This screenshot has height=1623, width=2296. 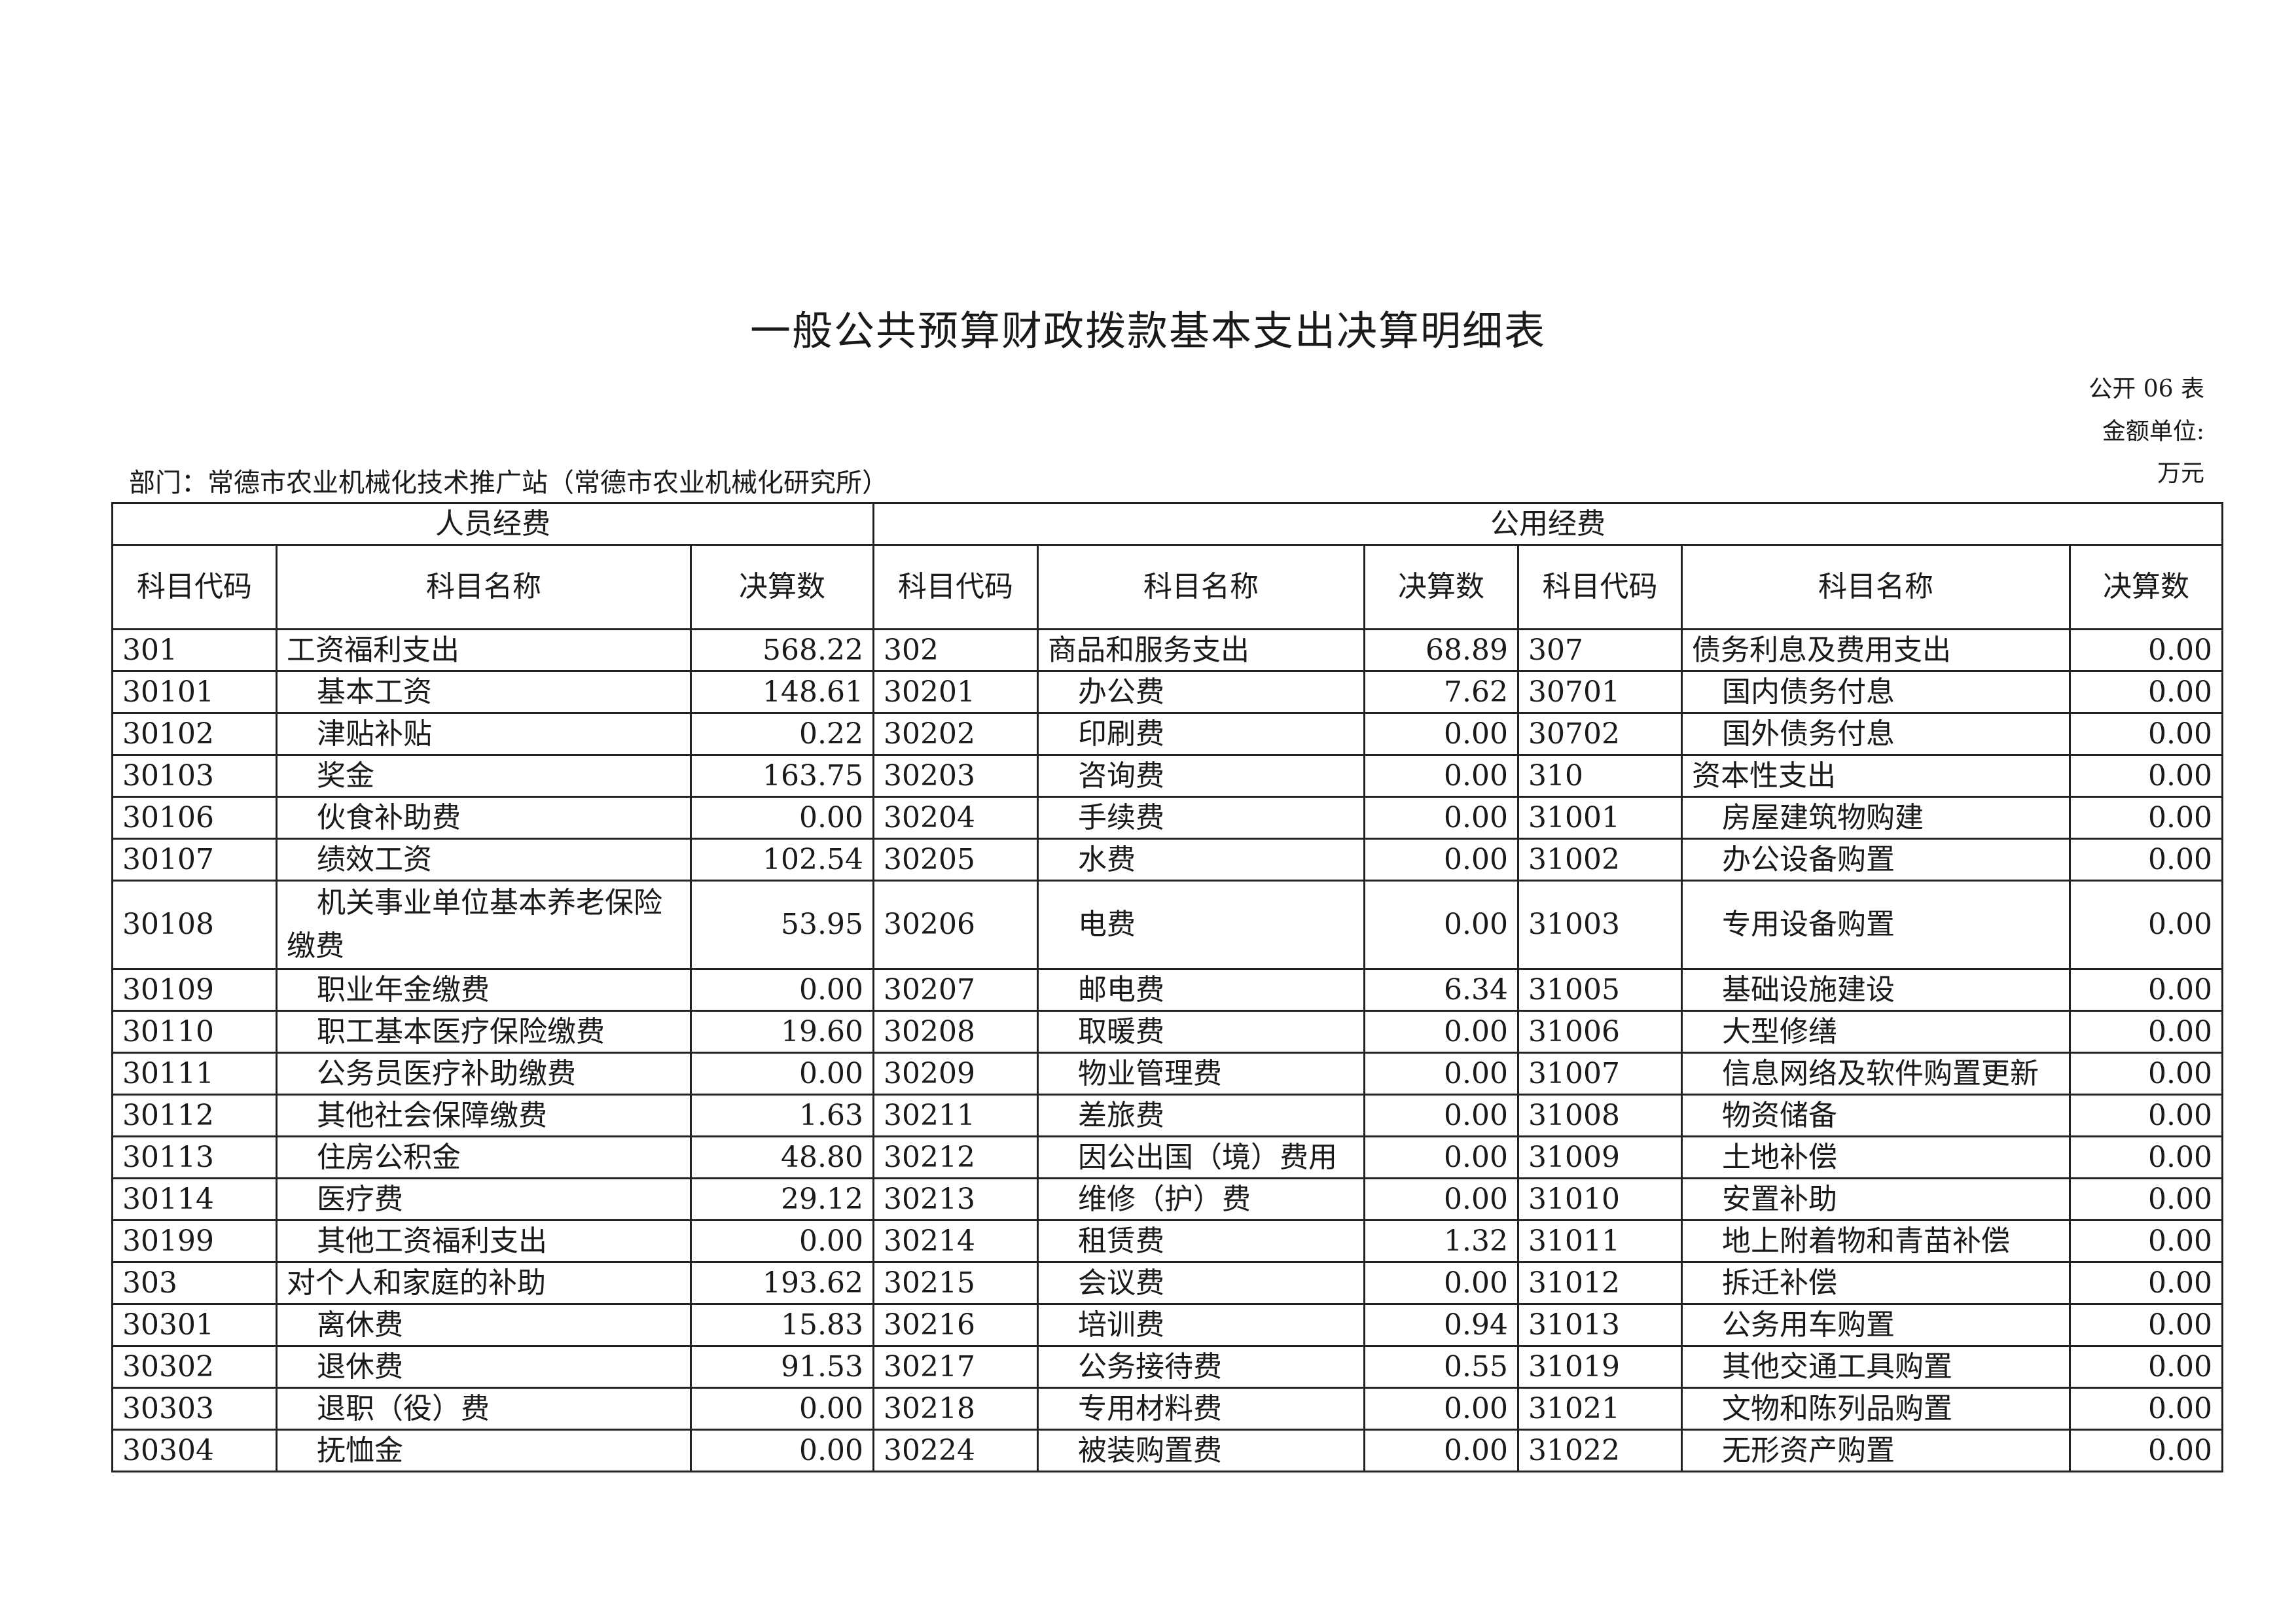 What do you see at coordinates (492, 524) in the screenshot?
I see `group-header-personnel: 人员经费` at bounding box center [492, 524].